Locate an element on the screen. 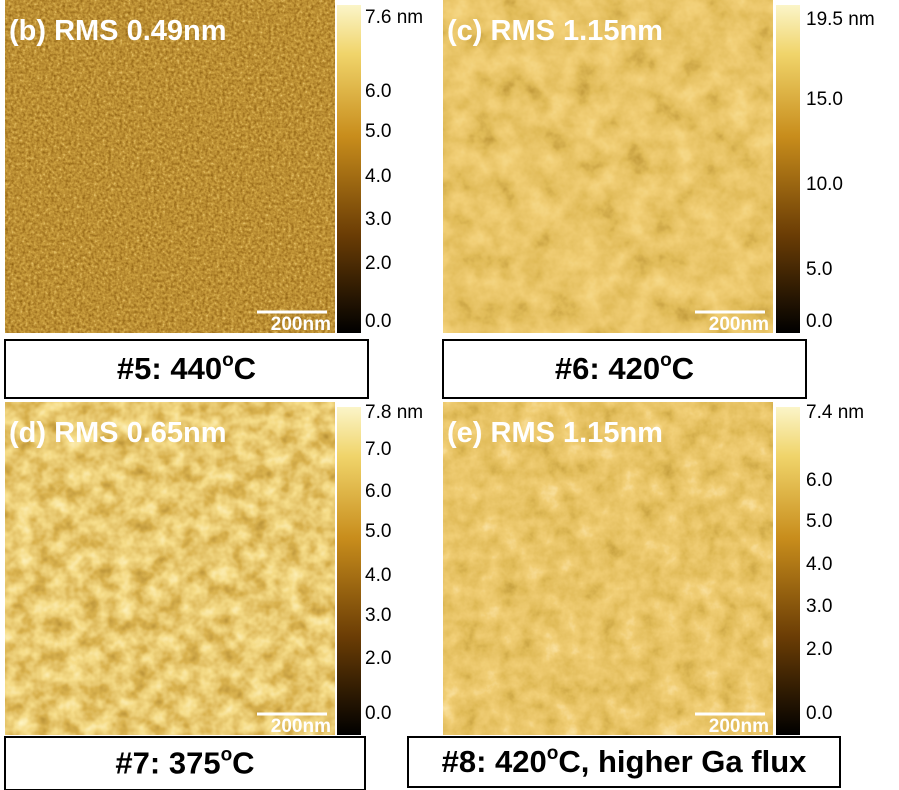 This screenshot has height=790, width=899. caption: #8: 420oC, higher Ga flux is located at coordinates (625, 761).